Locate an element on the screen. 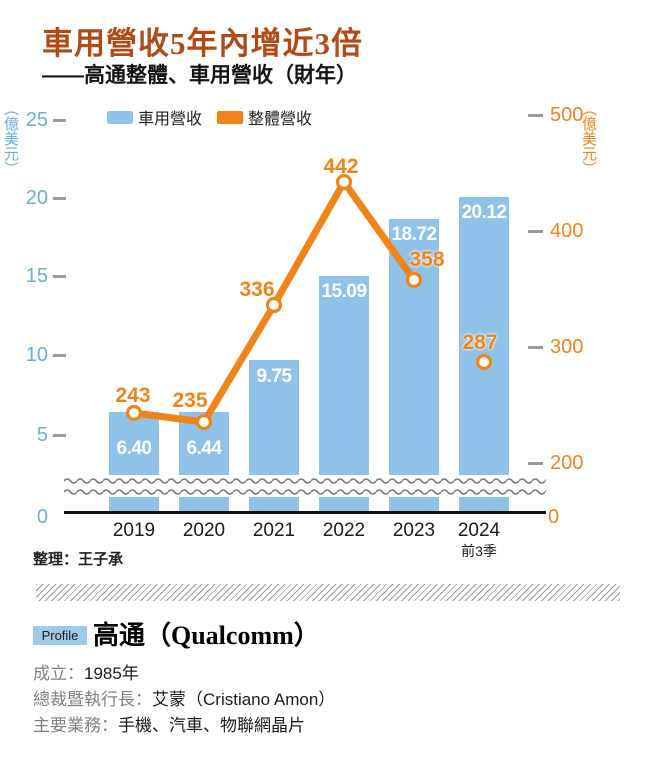 Image resolution: width=656 pixels, height=764 pixels. company-name: 高通（Qualcomm） is located at coordinates (206, 635).